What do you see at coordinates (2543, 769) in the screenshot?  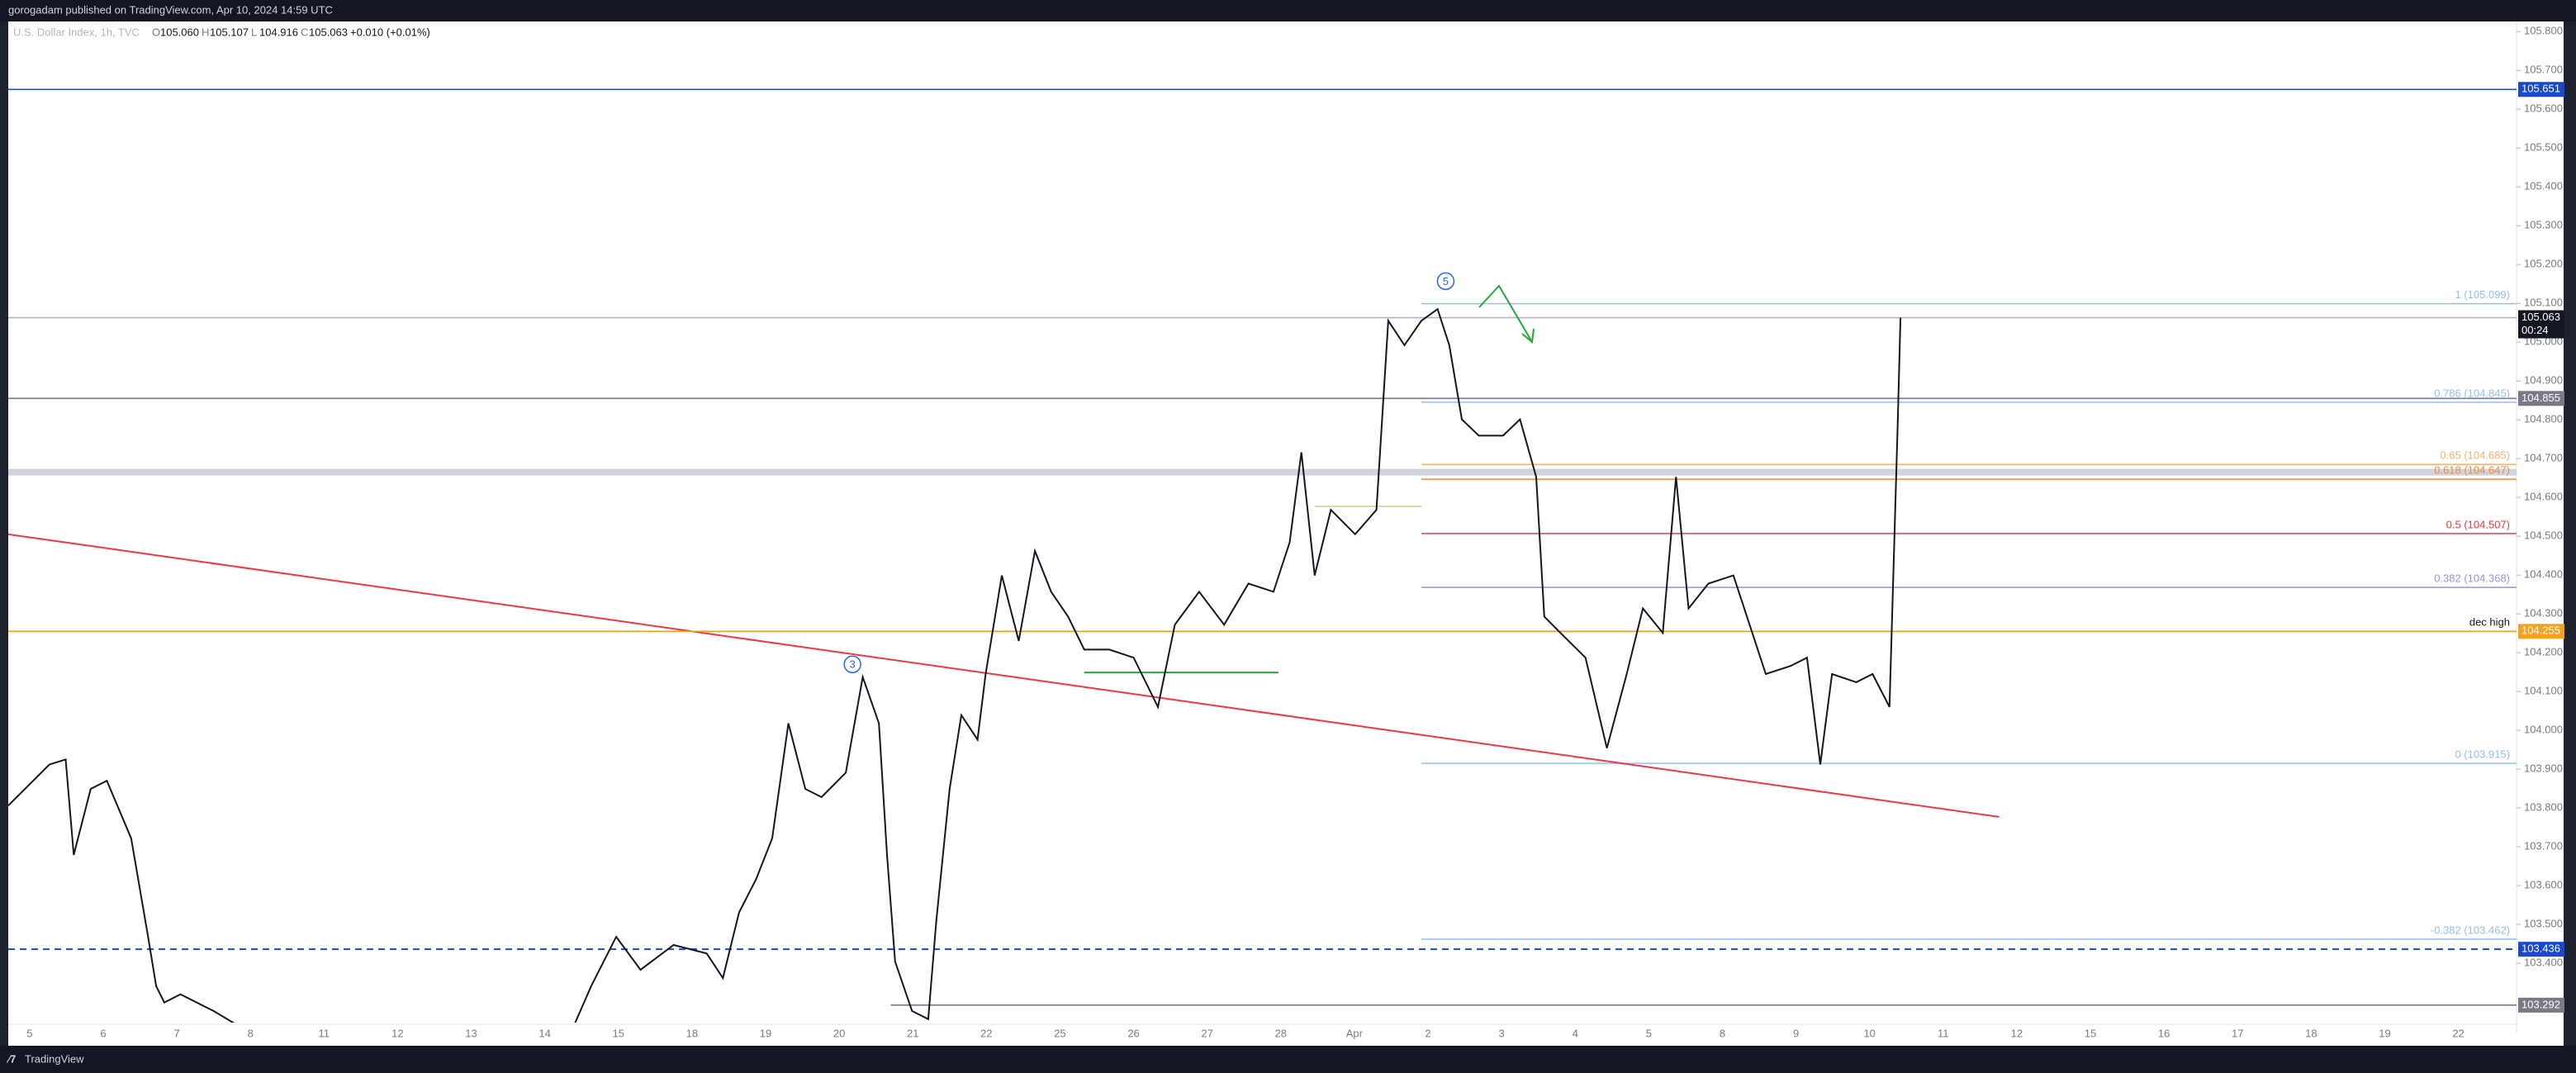 I see `y-tick-label: 103.900` at bounding box center [2543, 769].